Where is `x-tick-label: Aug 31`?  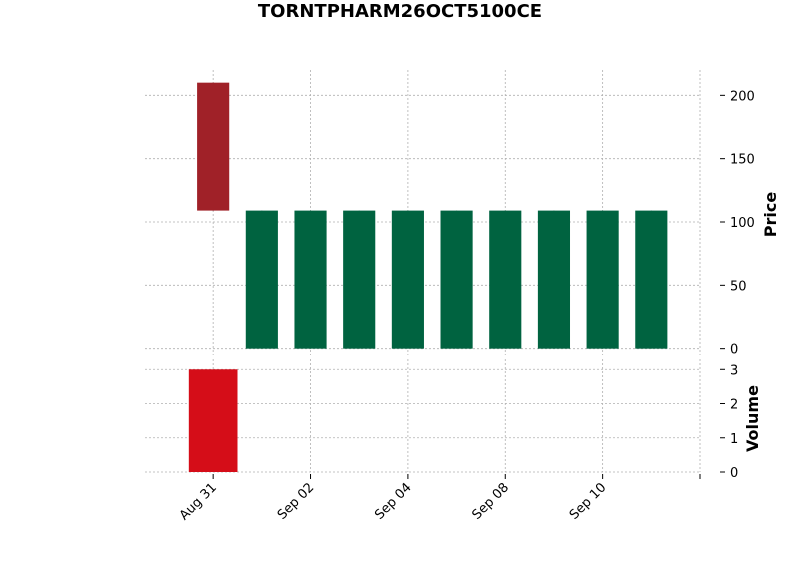
x-tick-label: Aug 31 is located at coordinates (198, 501).